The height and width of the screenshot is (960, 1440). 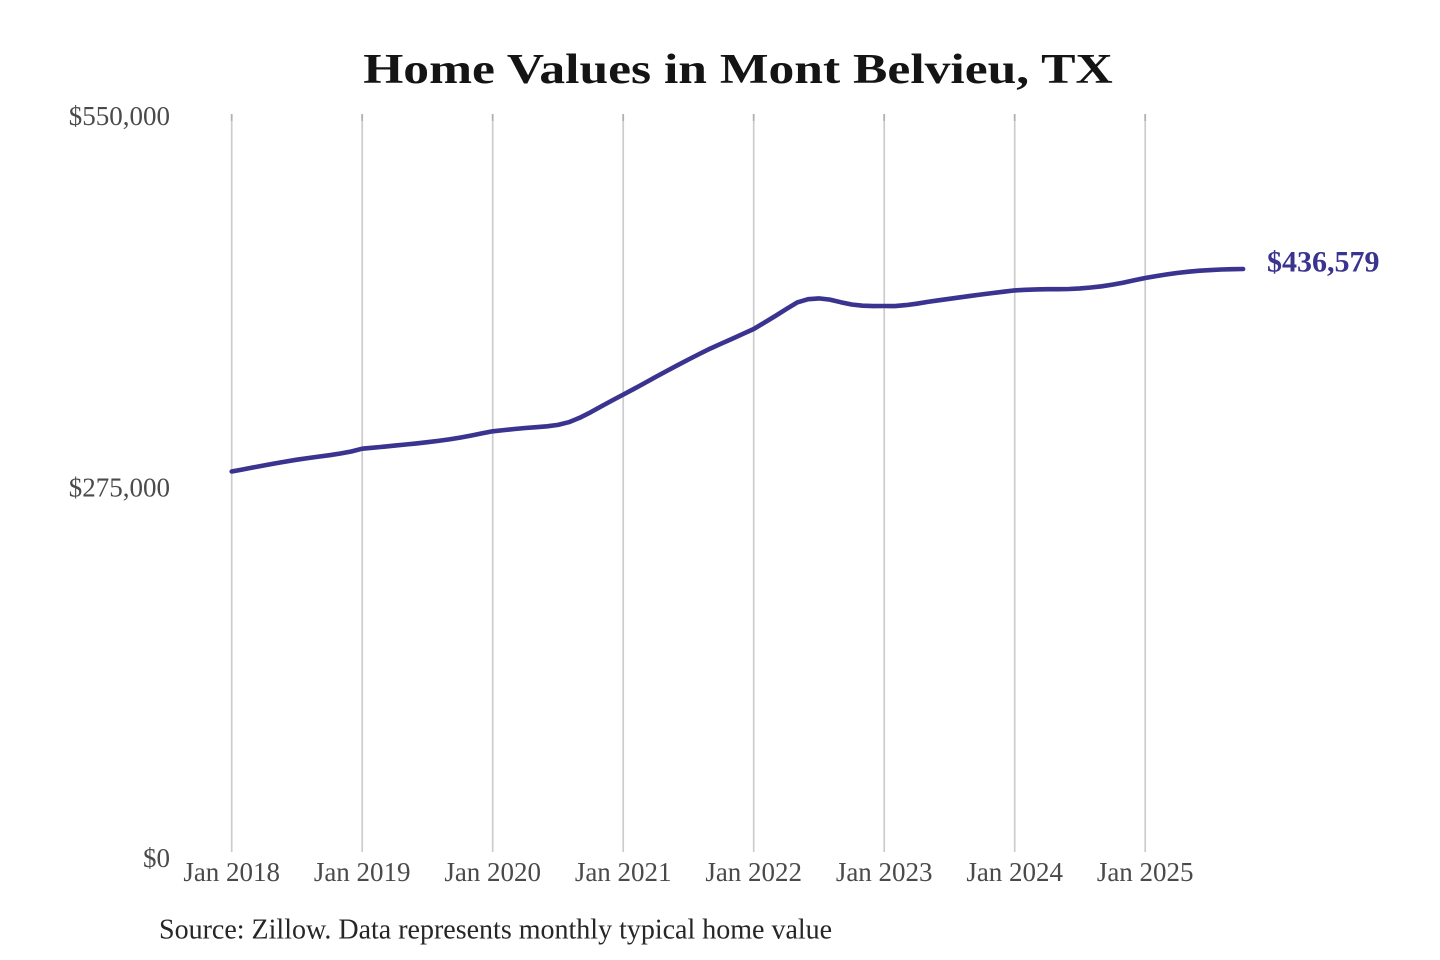 I want to click on svg-text: Jan 2020, so click(x=492, y=872).